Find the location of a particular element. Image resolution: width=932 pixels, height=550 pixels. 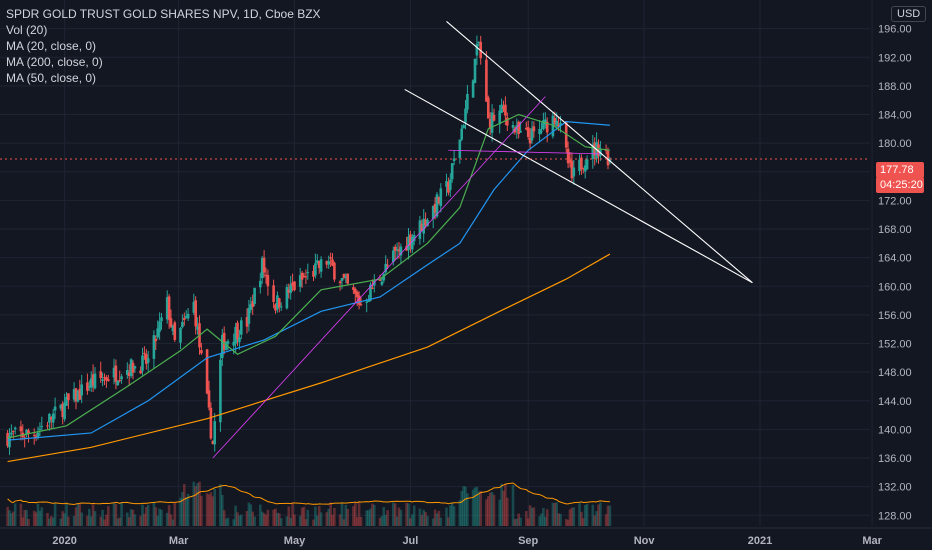

legend-ma50: MA (50, close, 0) is located at coordinates (51, 78).